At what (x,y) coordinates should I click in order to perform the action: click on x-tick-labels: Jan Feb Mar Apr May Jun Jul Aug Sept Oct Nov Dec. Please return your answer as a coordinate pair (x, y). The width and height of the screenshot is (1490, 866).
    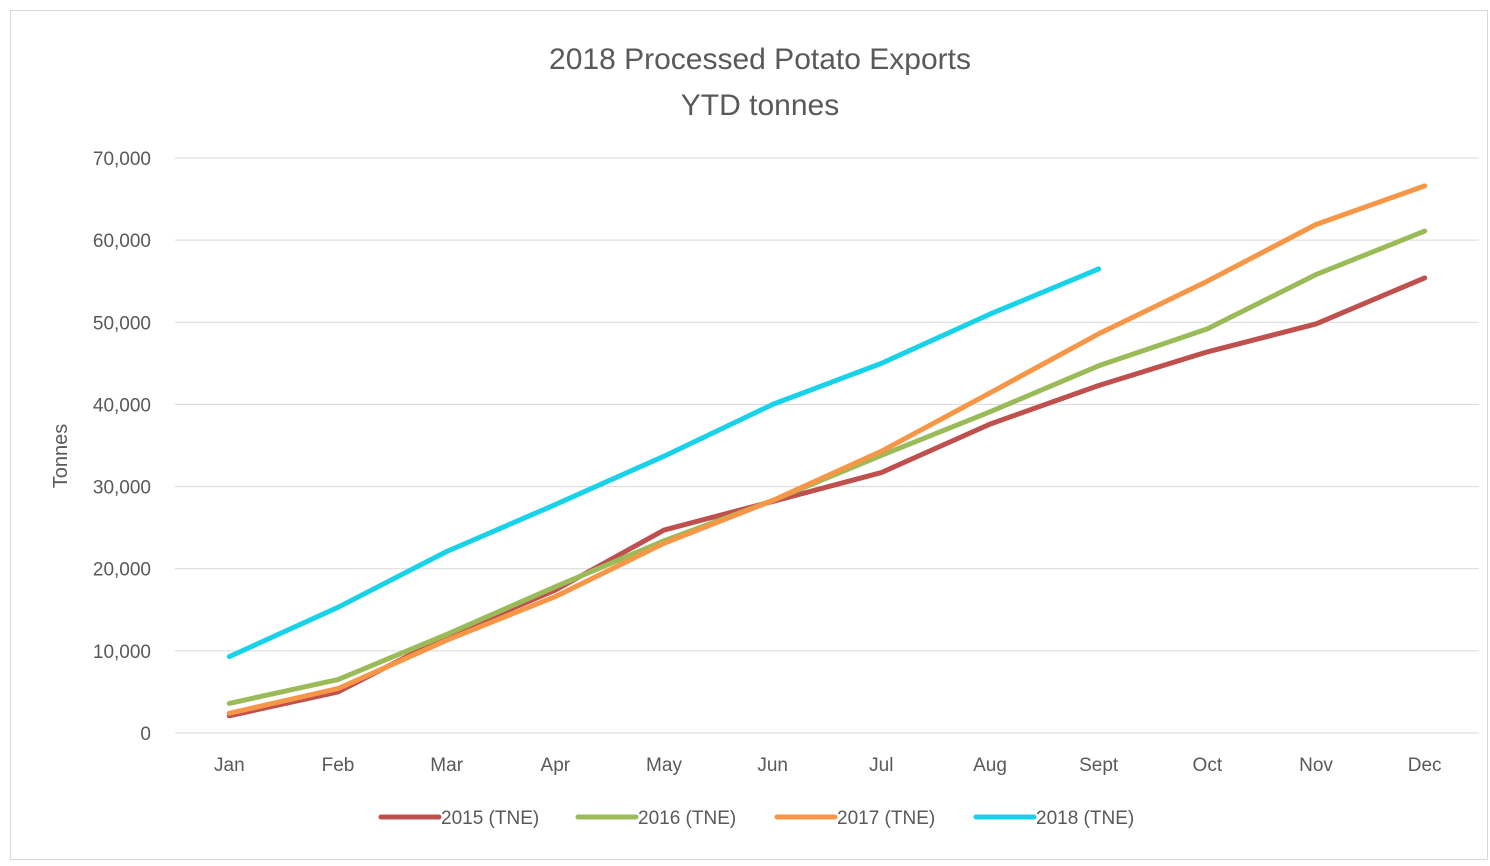
    Looking at the image, I should click on (828, 765).